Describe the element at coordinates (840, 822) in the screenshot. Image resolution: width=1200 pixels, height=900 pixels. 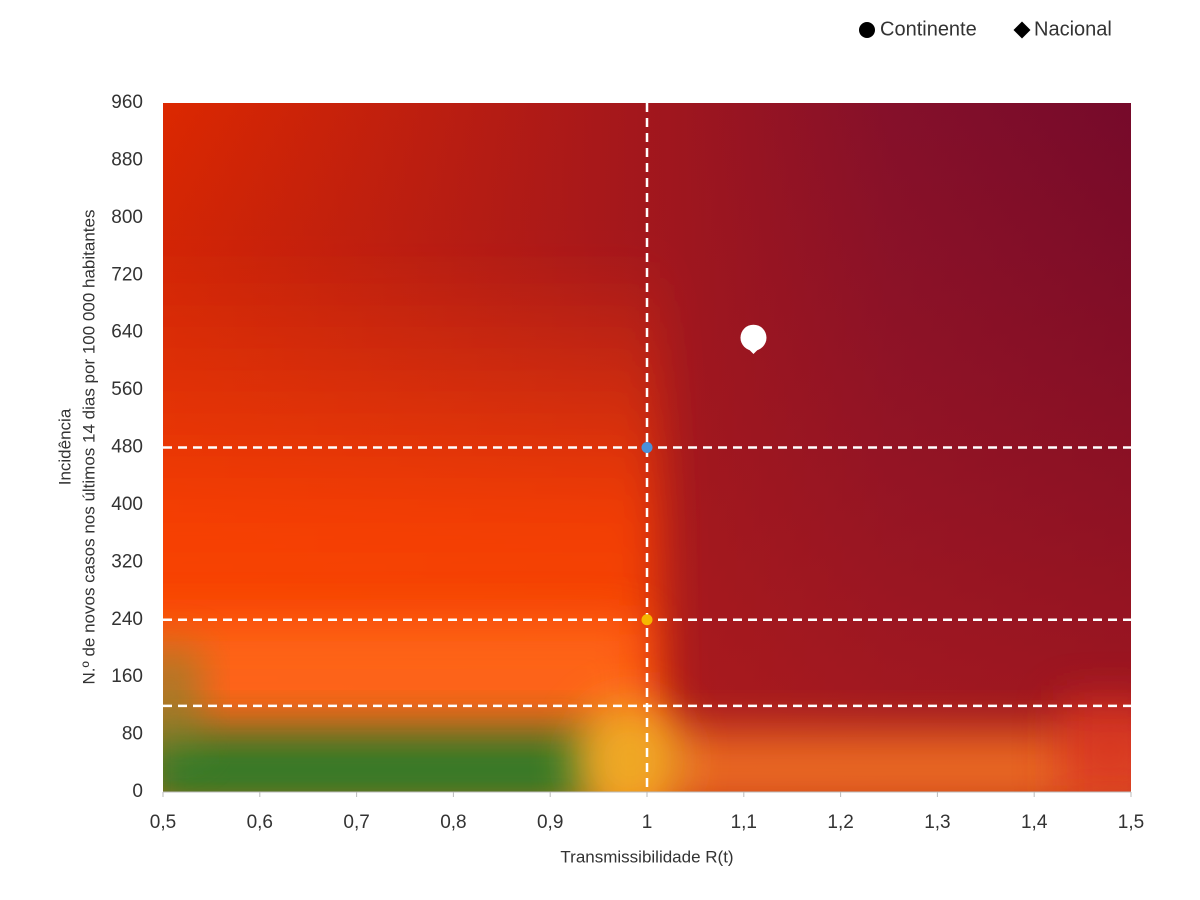
I see `x-tick-label: 1,2` at that location.